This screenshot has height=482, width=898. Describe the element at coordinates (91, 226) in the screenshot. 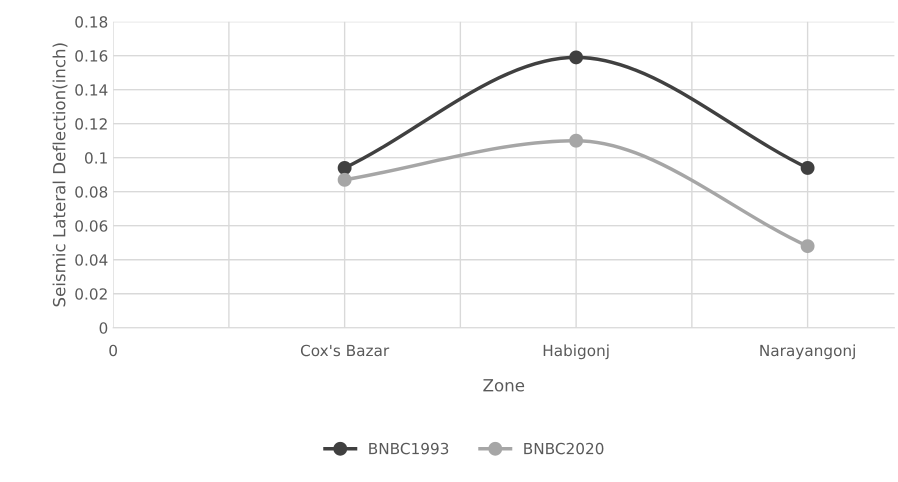

I see `y-tick-label: 0.06` at that location.